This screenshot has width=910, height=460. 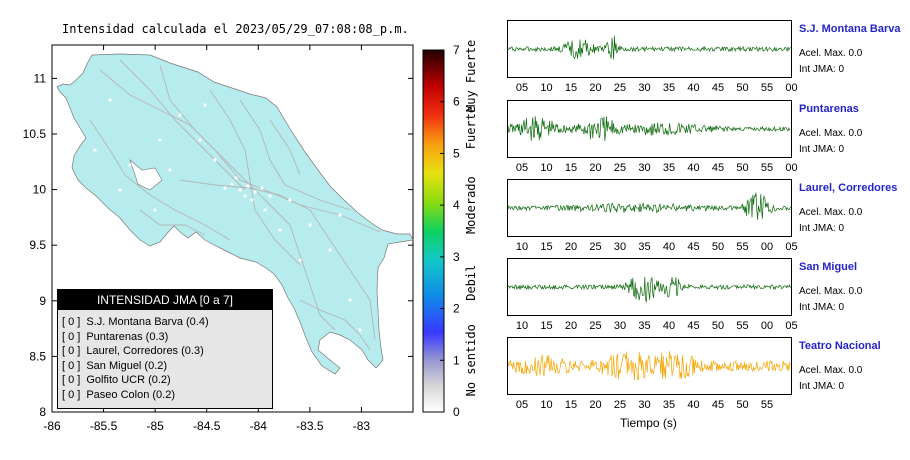 What do you see at coordinates (71, 322) in the screenshot?
I see `legend-item-level: [ 0 ]` at bounding box center [71, 322].